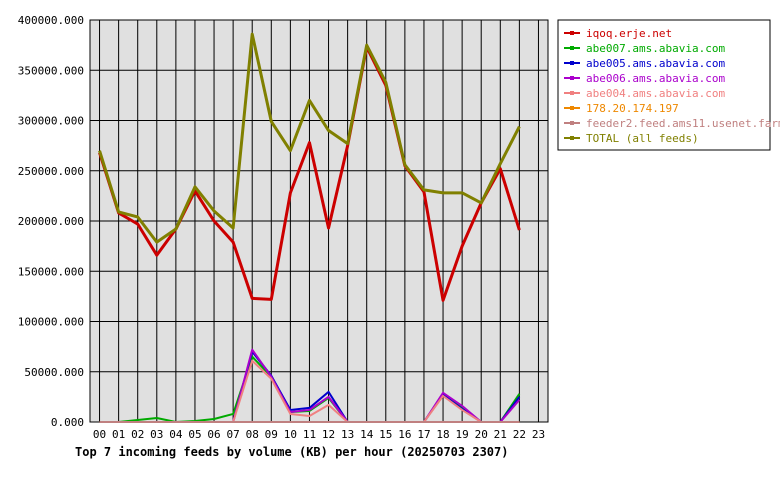 The width and height of the screenshot is (780, 484). What do you see at coordinates (367, 434) in the screenshot?
I see `x-tick-label: 14` at bounding box center [367, 434].